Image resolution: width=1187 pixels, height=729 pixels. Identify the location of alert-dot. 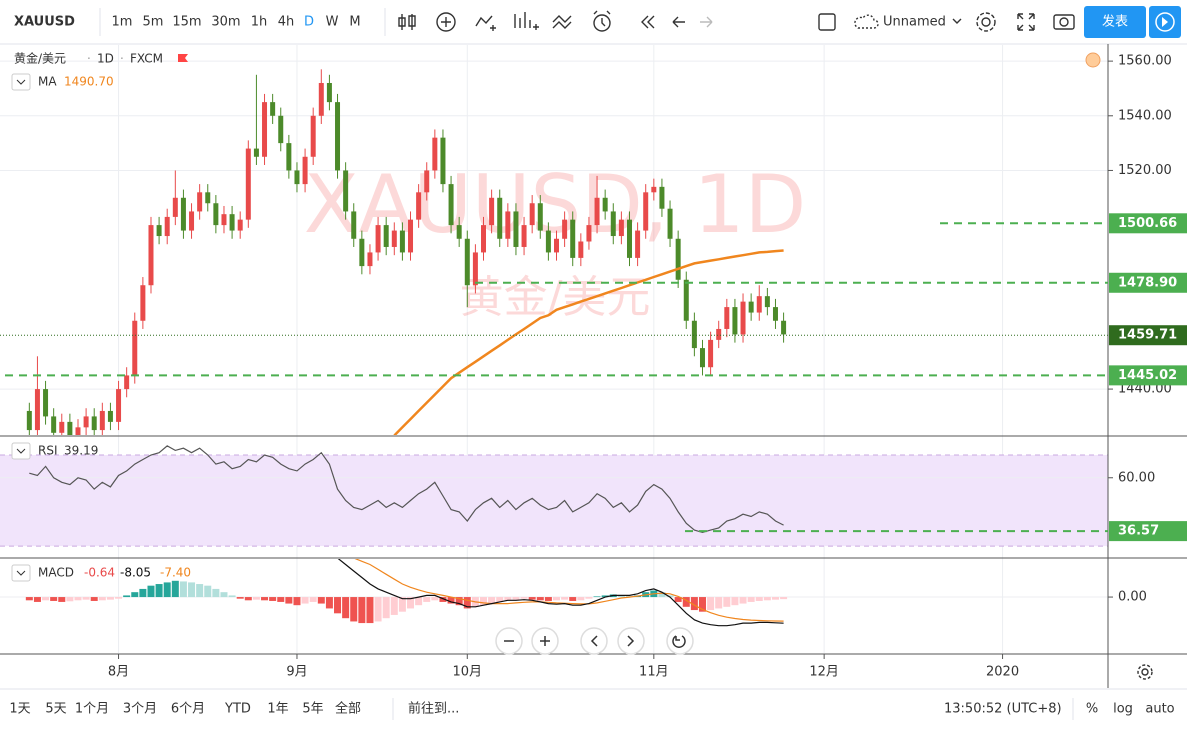
(1093, 60).